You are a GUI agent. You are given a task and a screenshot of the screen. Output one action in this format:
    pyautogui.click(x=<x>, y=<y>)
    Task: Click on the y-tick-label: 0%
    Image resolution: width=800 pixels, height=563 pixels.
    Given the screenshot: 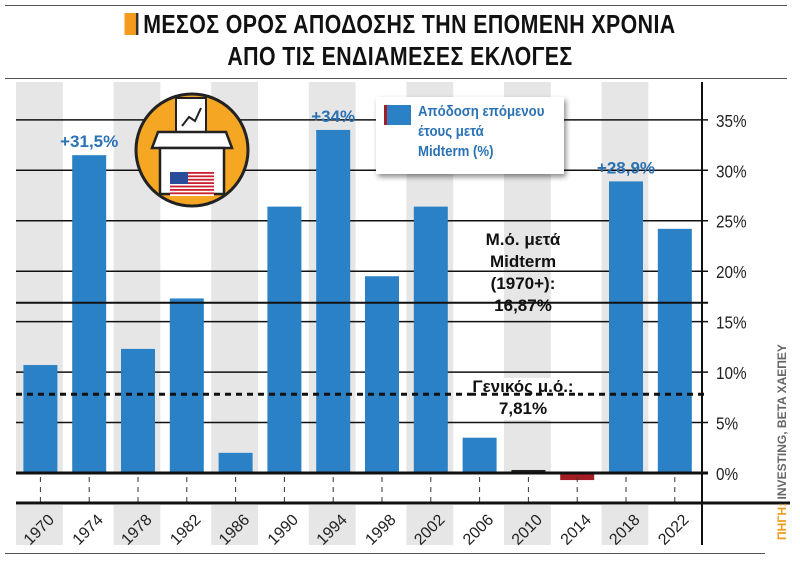 What is the action you would take?
    pyautogui.click(x=727, y=474)
    